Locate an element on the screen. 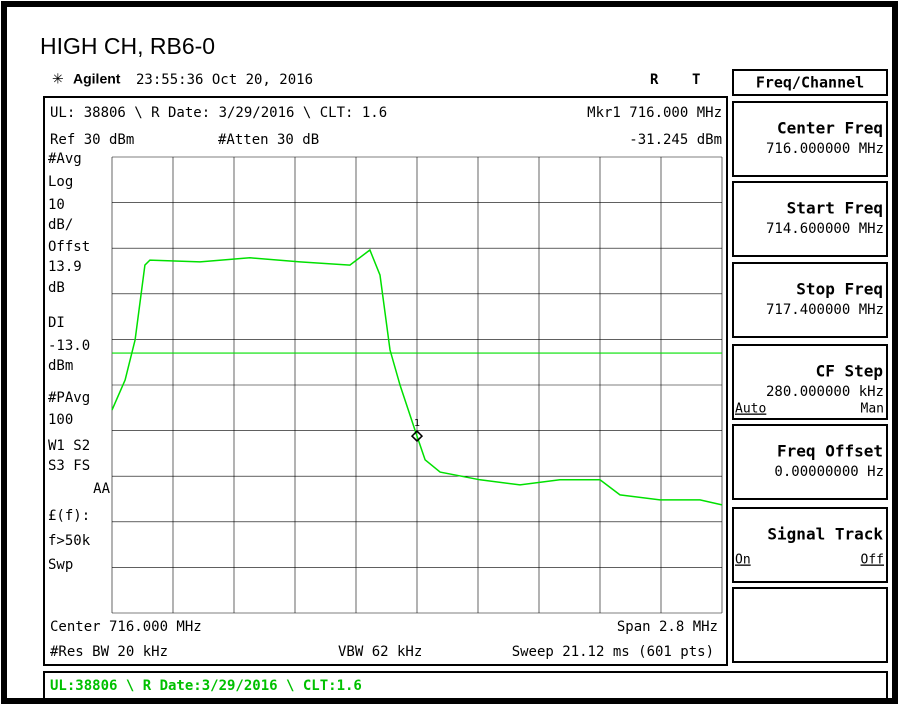 The image size is (899, 705). softkey-label: Signal Track is located at coordinates (825, 534).